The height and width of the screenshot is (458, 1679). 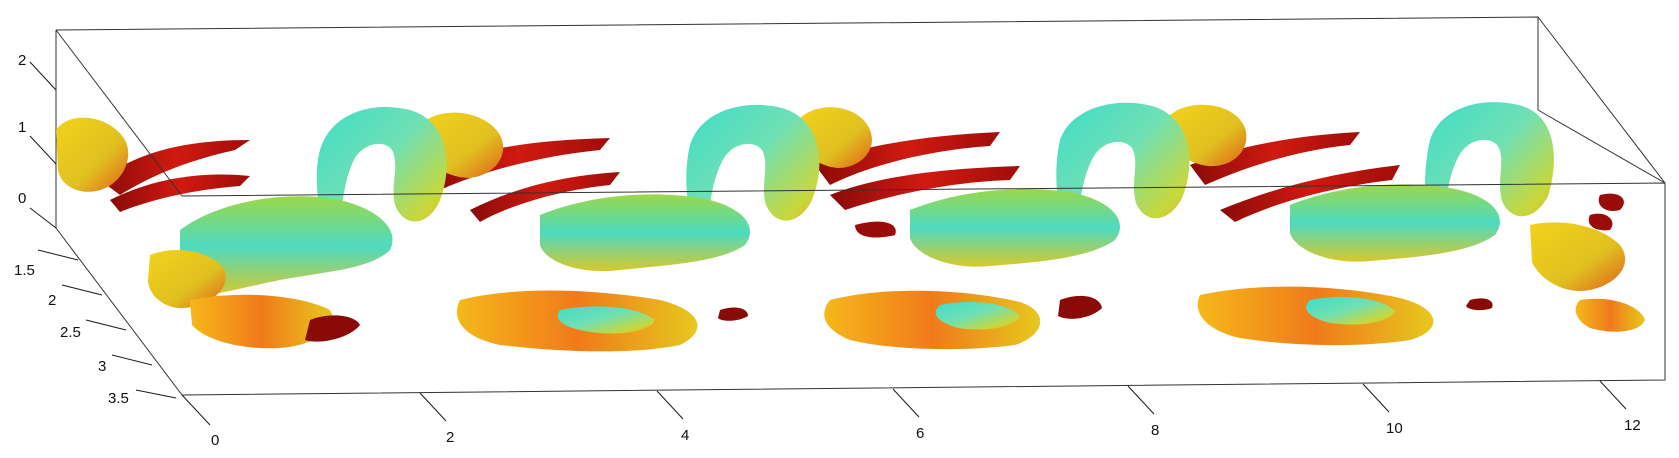 I want to click on x-axis: 0 2 4 6 8 10 12, so click(x=911, y=414).